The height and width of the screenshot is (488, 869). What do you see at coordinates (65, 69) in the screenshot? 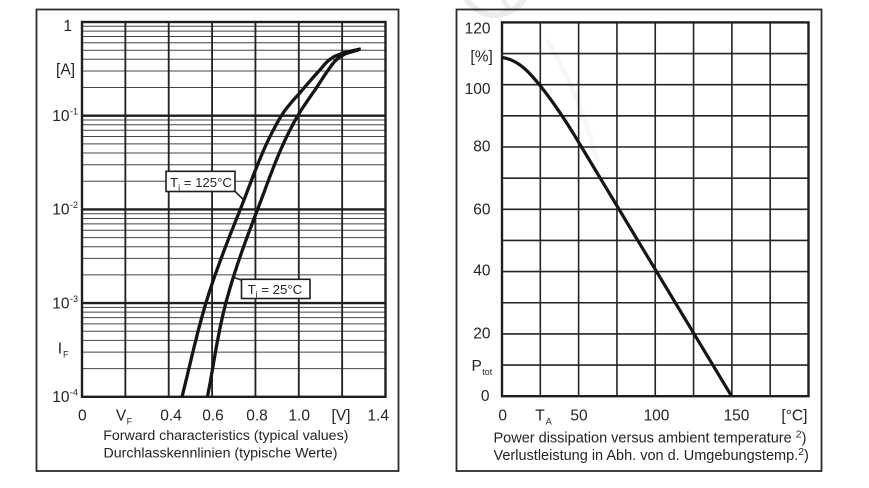
I see `svg-text: [A]` at bounding box center [65, 69].